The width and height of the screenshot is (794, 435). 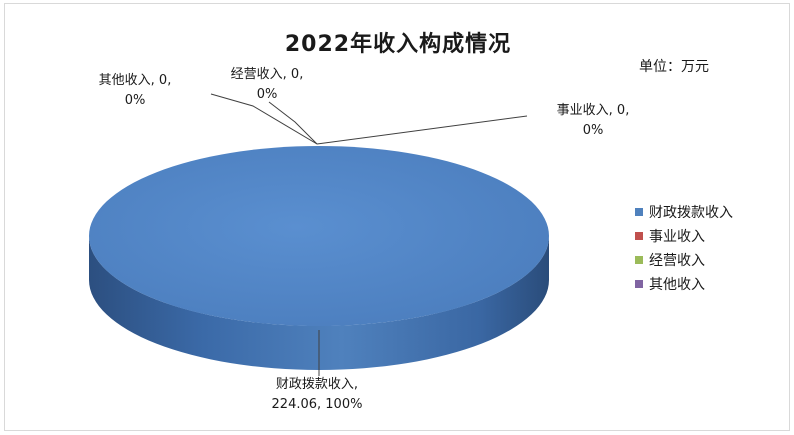 I want to click on legend-label: 其他收入, so click(x=677, y=285).